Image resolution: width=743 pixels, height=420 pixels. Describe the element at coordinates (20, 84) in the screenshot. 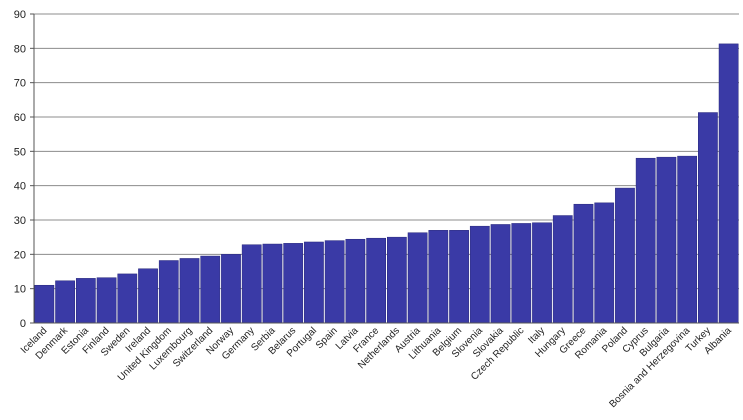

I see `y-tick-label: 70` at that location.